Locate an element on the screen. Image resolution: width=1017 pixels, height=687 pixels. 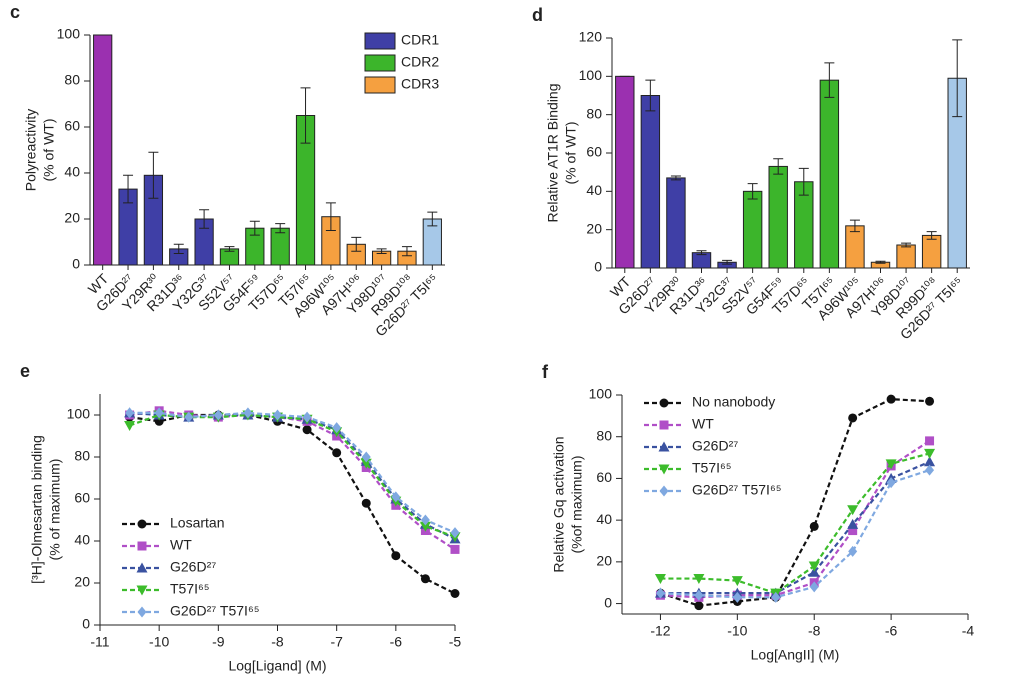
x-tick-label: -11 is located at coordinates (99, 642).